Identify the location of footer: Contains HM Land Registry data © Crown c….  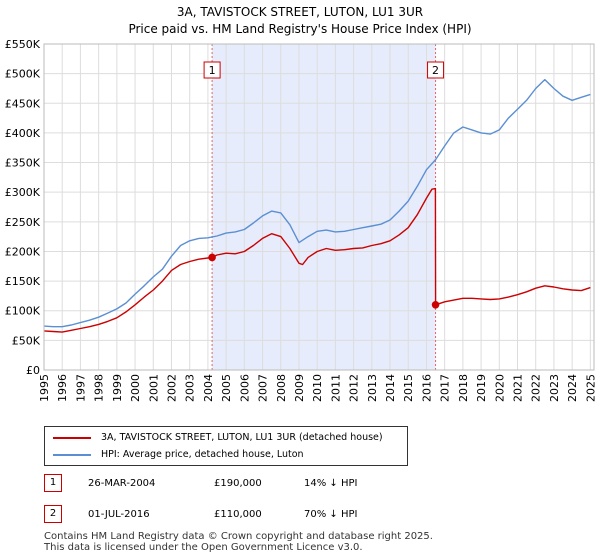
(238, 542).